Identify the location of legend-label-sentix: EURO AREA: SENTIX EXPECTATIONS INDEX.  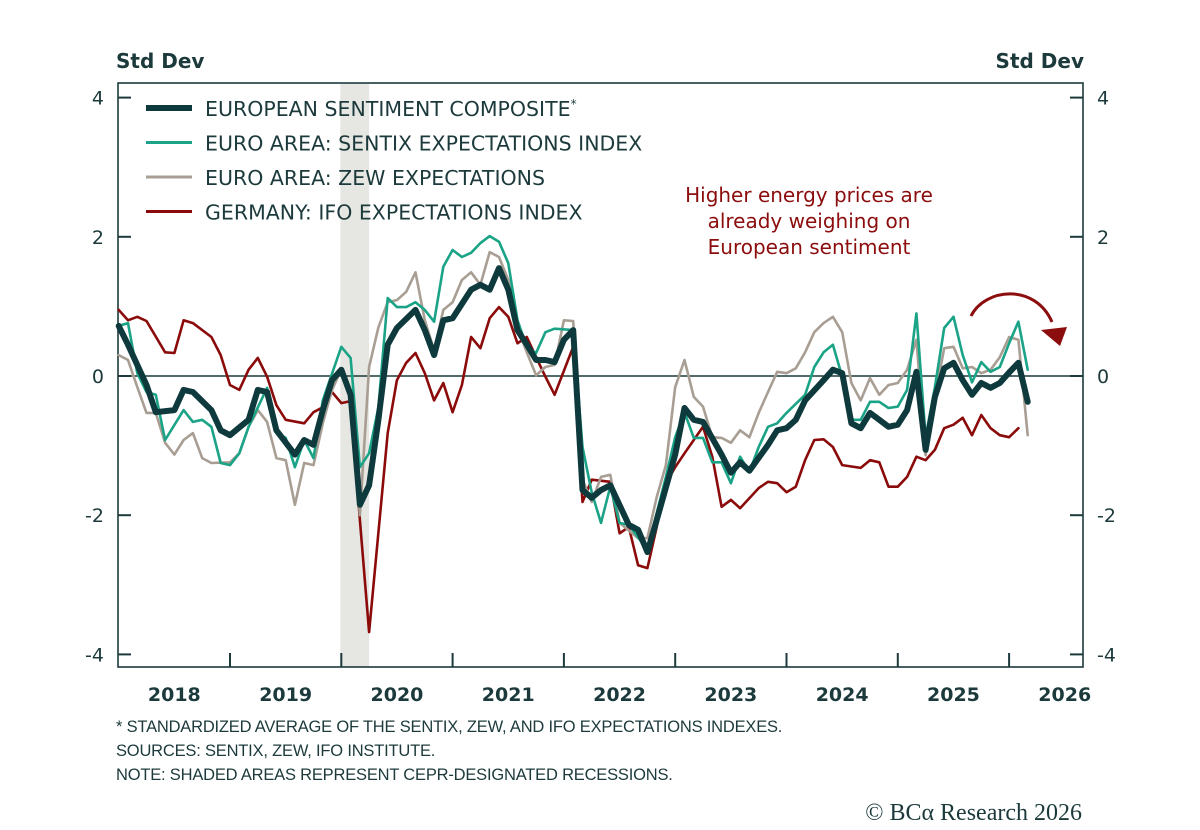
(423, 144).